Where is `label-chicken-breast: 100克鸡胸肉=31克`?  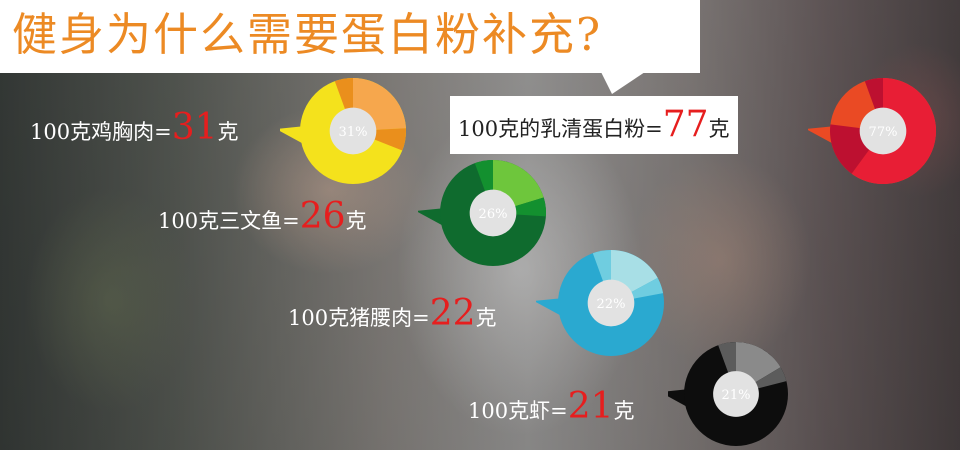 label-chicken-breast: 100克鸡胸肉=31克 is located at coordinates (134, 129).